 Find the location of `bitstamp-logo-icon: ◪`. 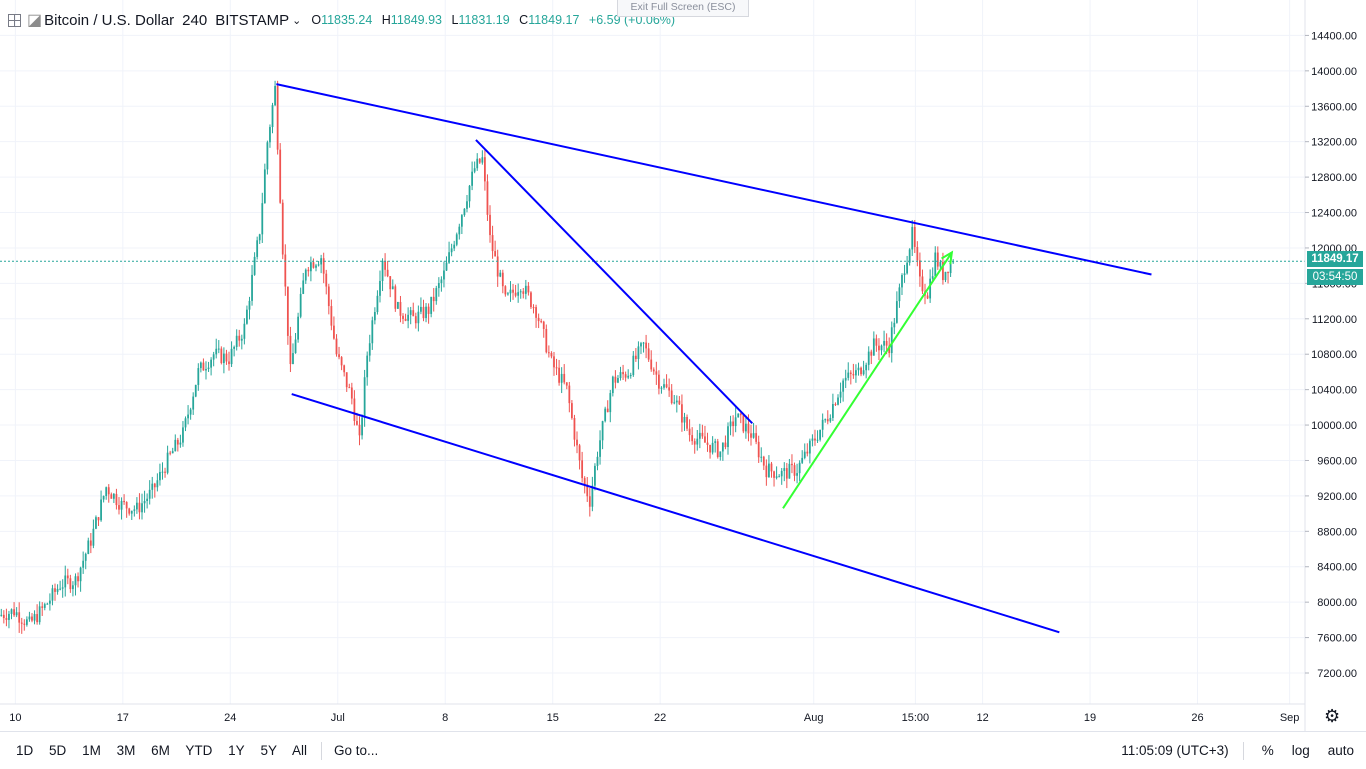

bitstamp-logo-icon: ◪ is located at coordinates (35, 20).